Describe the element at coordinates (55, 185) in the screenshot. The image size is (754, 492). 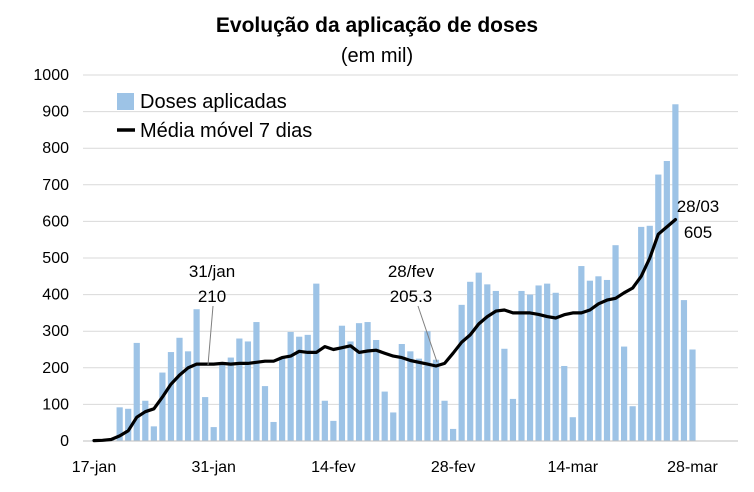
I see `y-tick-label: 700` at that location.